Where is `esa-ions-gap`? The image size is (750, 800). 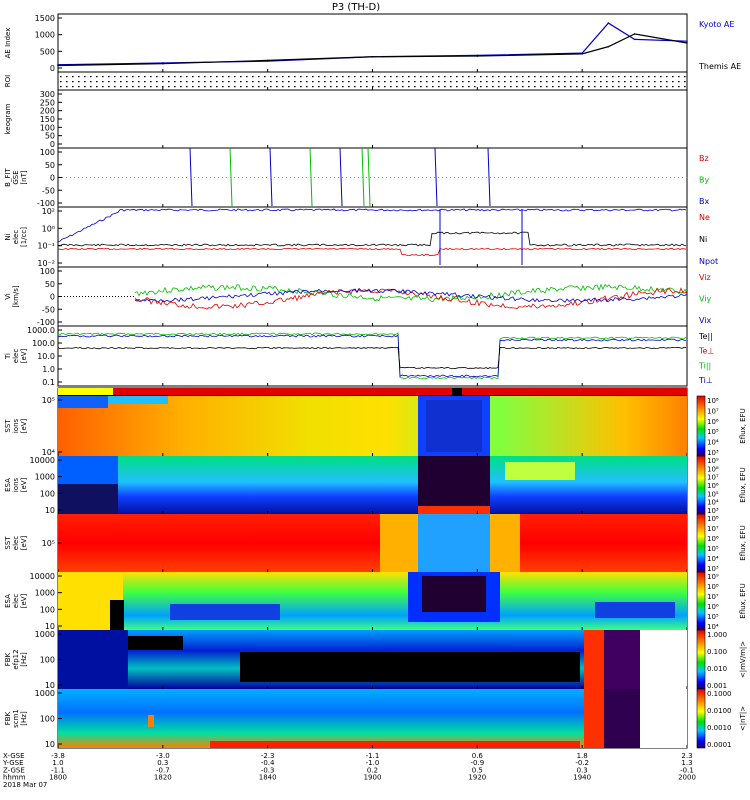
esa-ions-gap is located at coordinates (454, 481).